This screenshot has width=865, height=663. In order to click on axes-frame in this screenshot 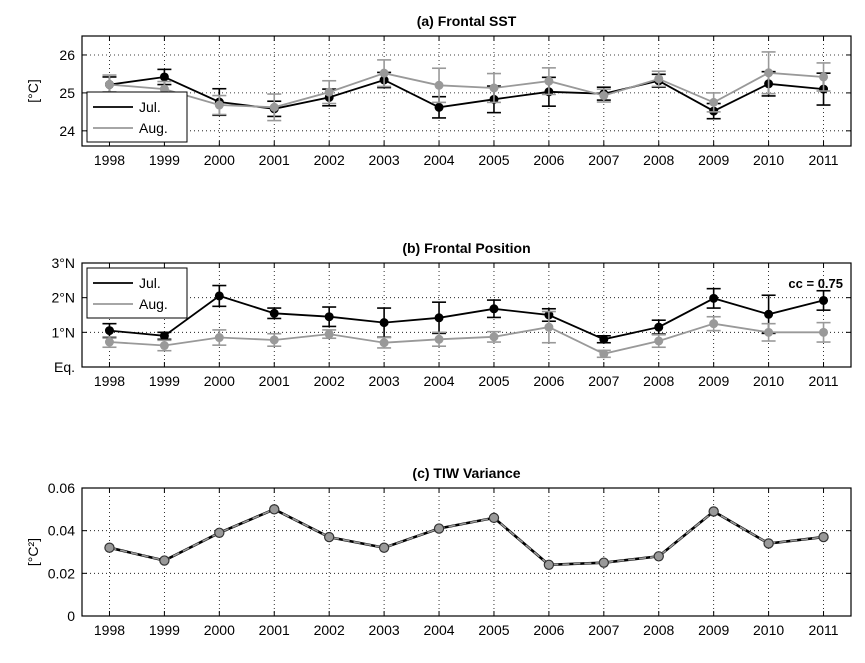, I will do `click(466, 315)`.